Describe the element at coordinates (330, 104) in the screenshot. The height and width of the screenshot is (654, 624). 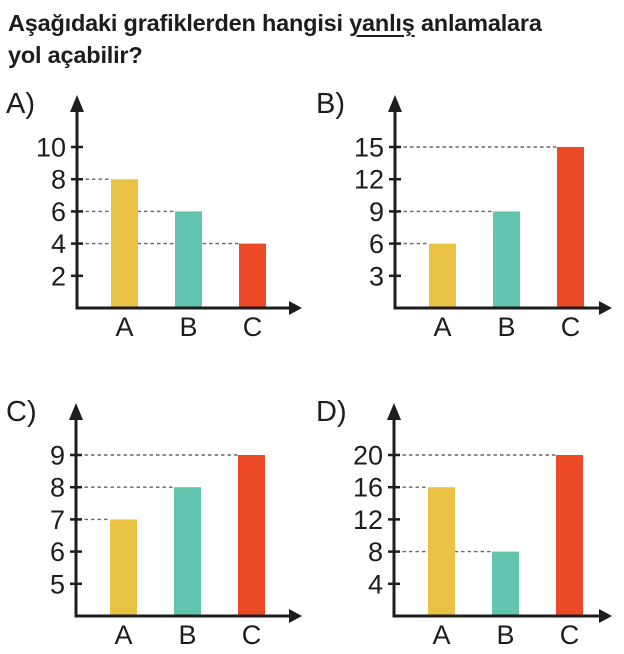
I see `option-label-b: B)` at that location.